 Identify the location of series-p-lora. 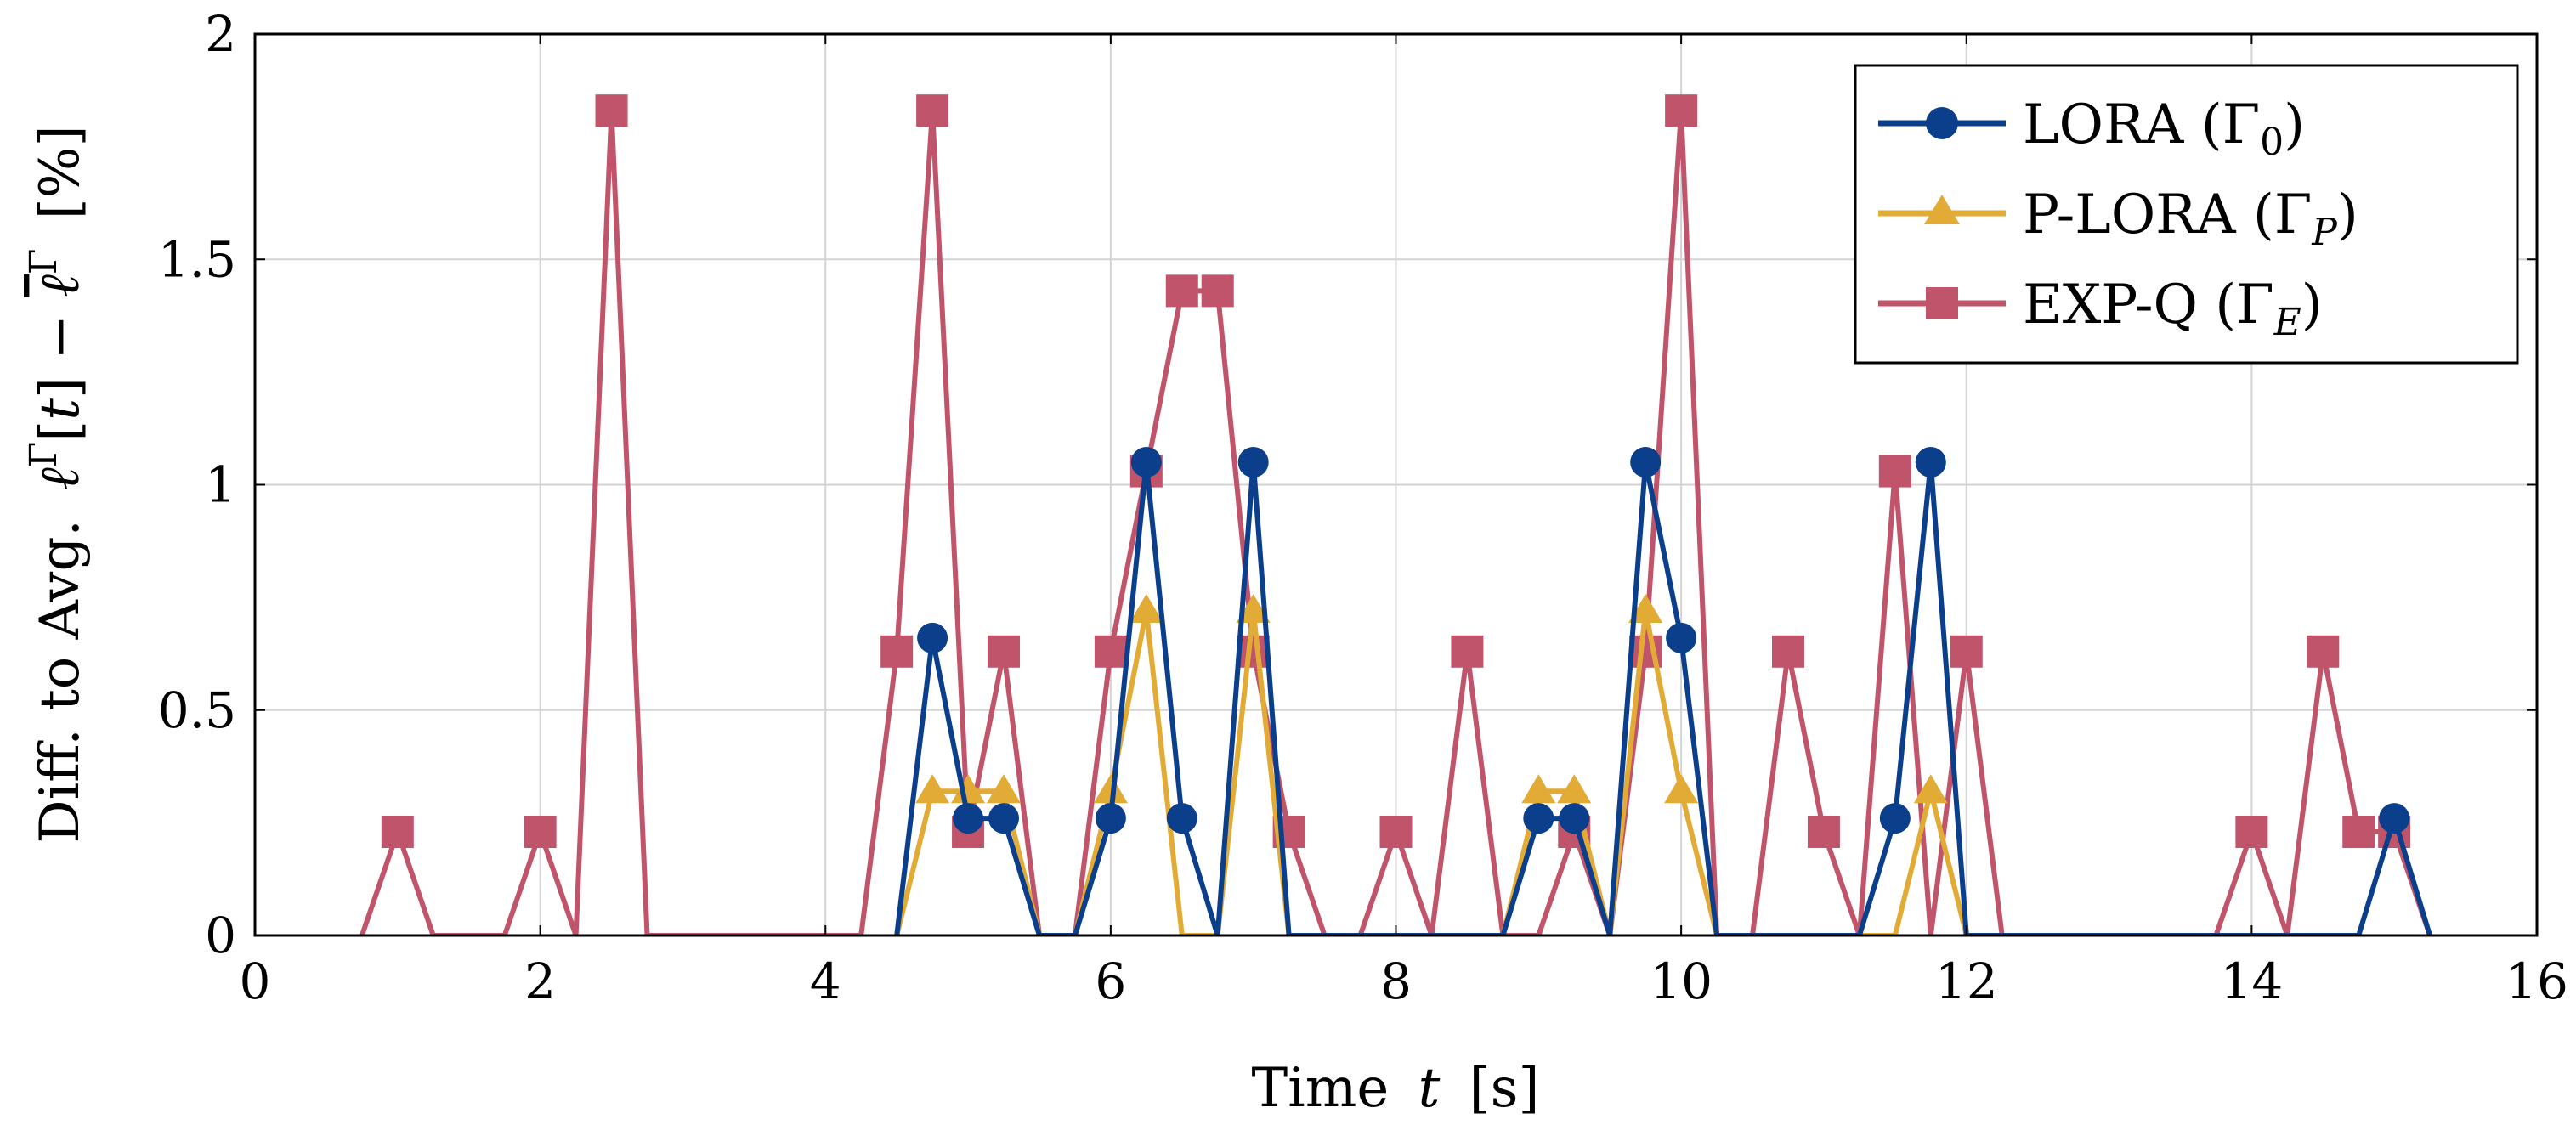
(1431, 764).